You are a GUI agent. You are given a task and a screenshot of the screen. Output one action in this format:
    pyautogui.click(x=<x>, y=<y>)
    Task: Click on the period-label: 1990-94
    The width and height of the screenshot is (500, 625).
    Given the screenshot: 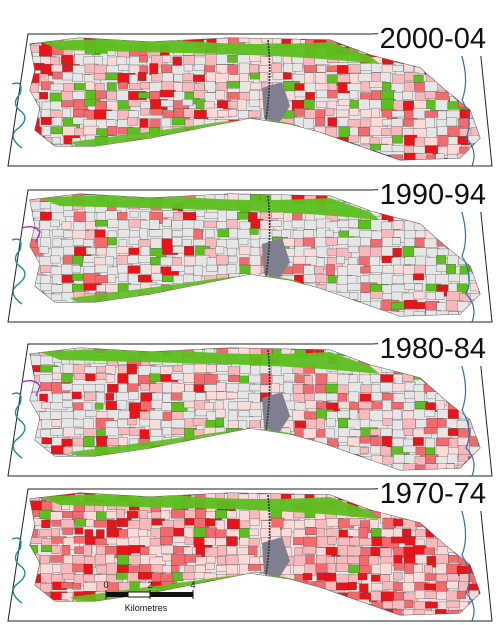 What is the action you would take?
    pyautogui.click(x=432, y=195)
    